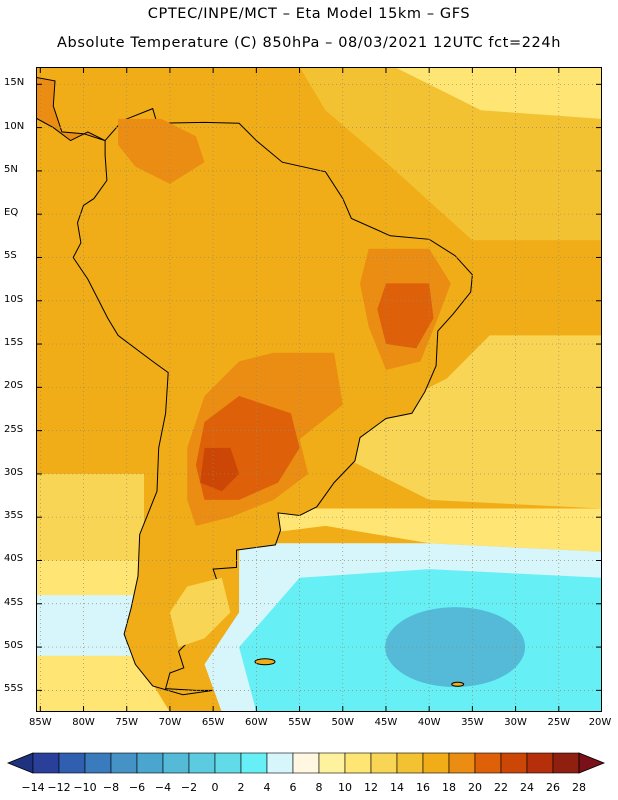 Image resolution: width=618 pixels, height=800 pixels. What do you see at coordinates (71, 109) in the screenshot?
I see `central-america-land` at bounding box center [71, 109].